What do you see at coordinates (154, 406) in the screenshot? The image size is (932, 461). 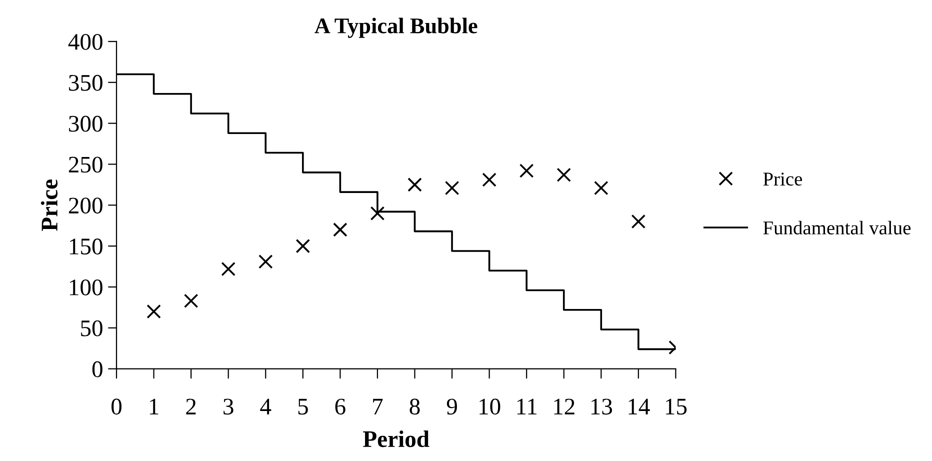 I see `x-tick-label: 1` at bounding box center [154, 406].